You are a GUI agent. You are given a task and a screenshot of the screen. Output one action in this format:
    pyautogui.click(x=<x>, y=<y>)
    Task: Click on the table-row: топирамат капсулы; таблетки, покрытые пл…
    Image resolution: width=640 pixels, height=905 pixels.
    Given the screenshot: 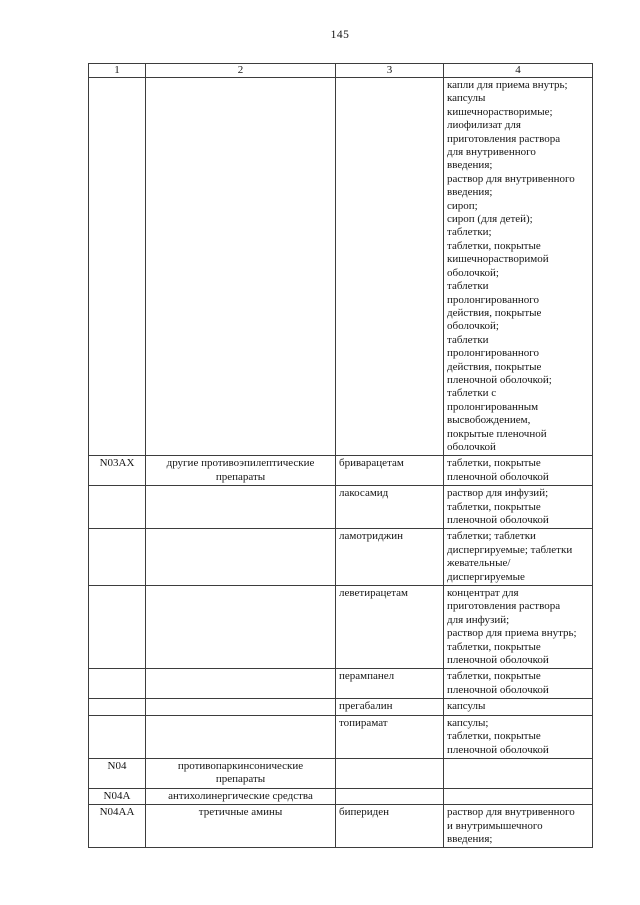 What is the action you would take?
    pyautogui.click(x=340, y=736)
    